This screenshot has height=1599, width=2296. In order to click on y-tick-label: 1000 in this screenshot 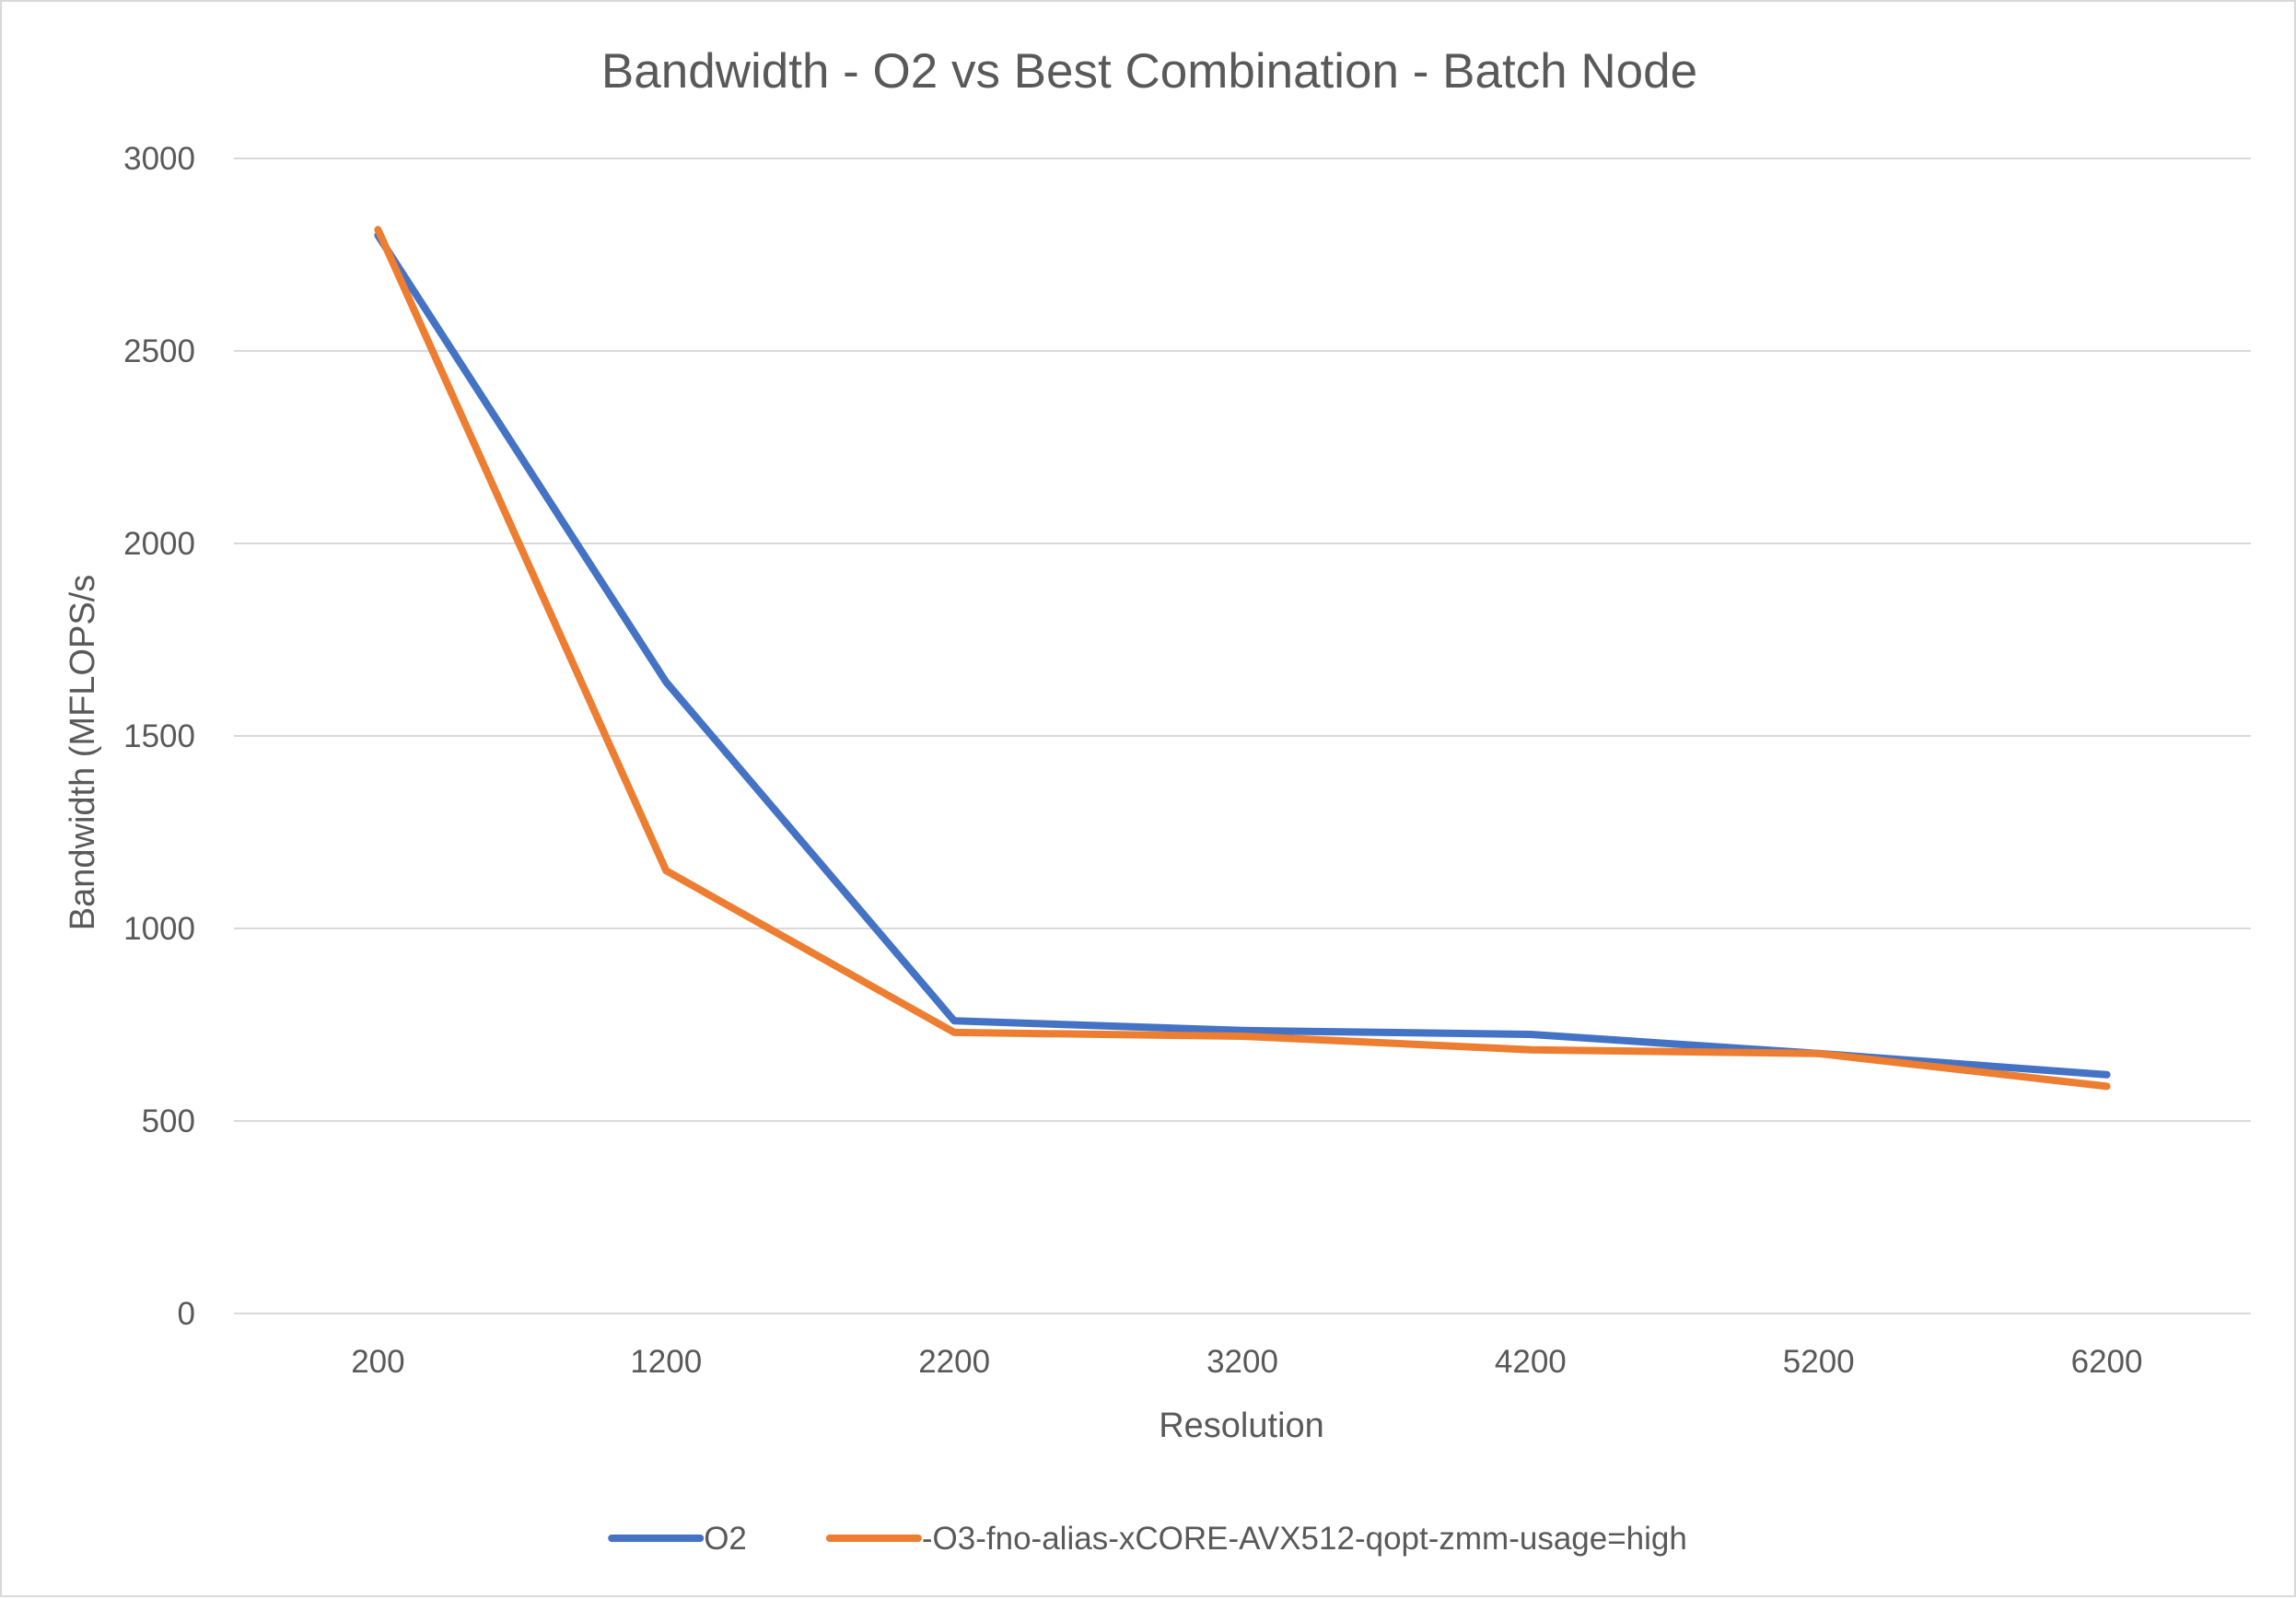, I will do `click(159, 929)`.